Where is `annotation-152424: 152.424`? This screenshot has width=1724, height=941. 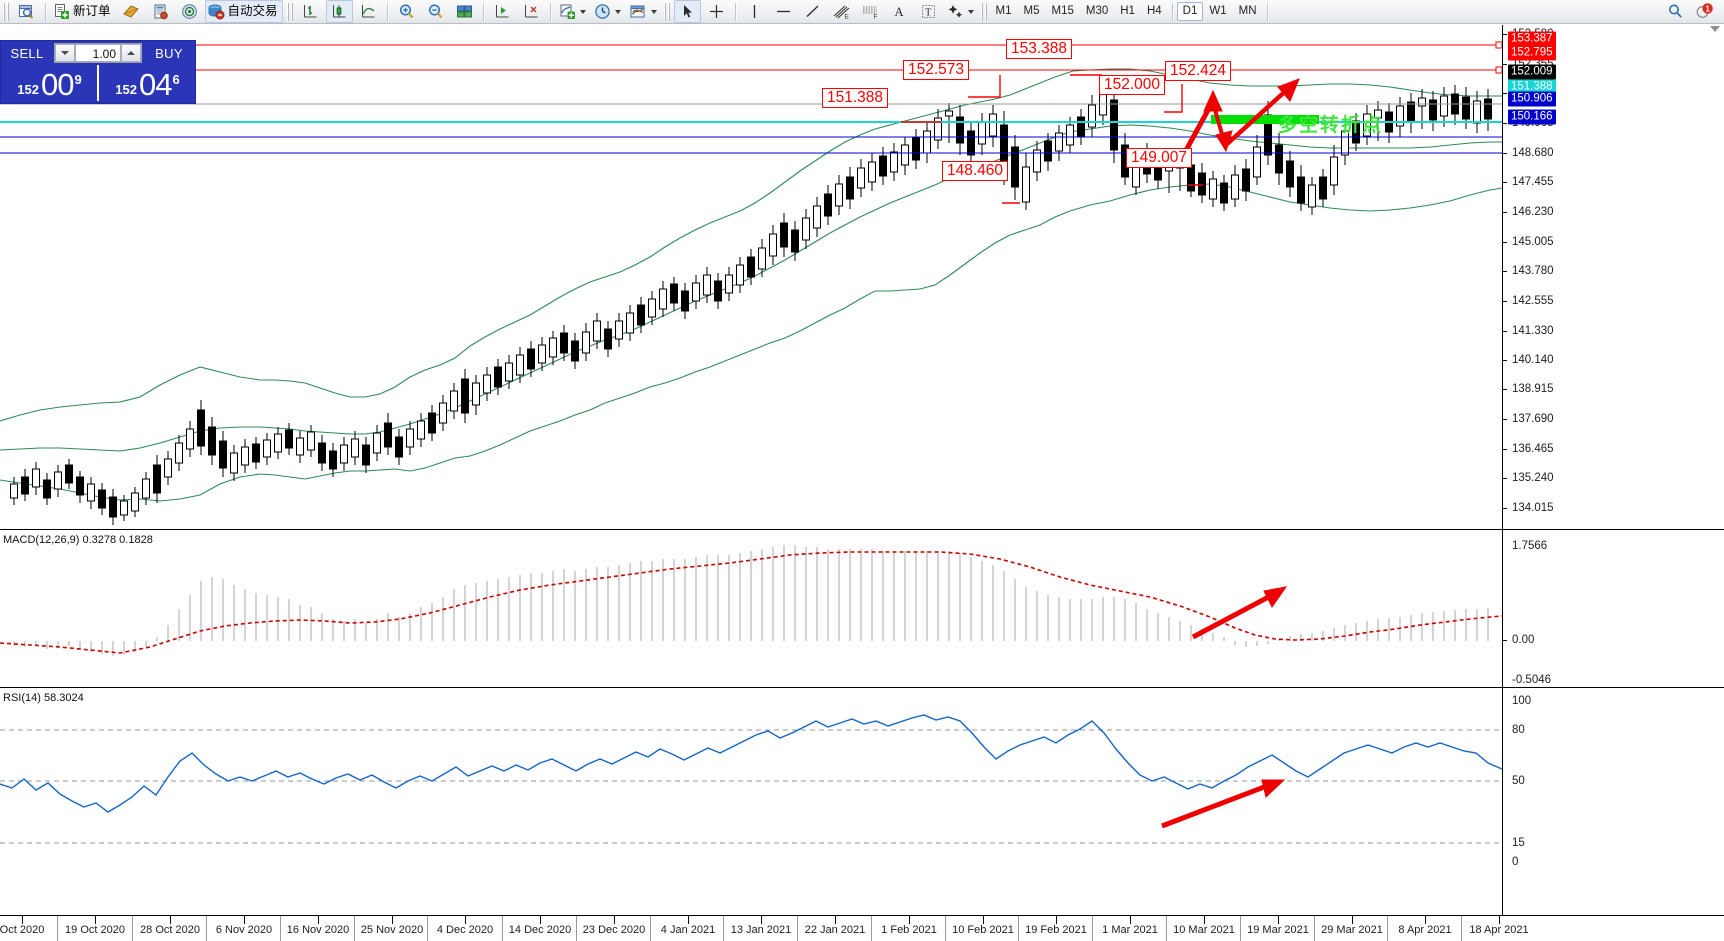 annotation-152424: 152.424 is located at coordinates (1198, 71).